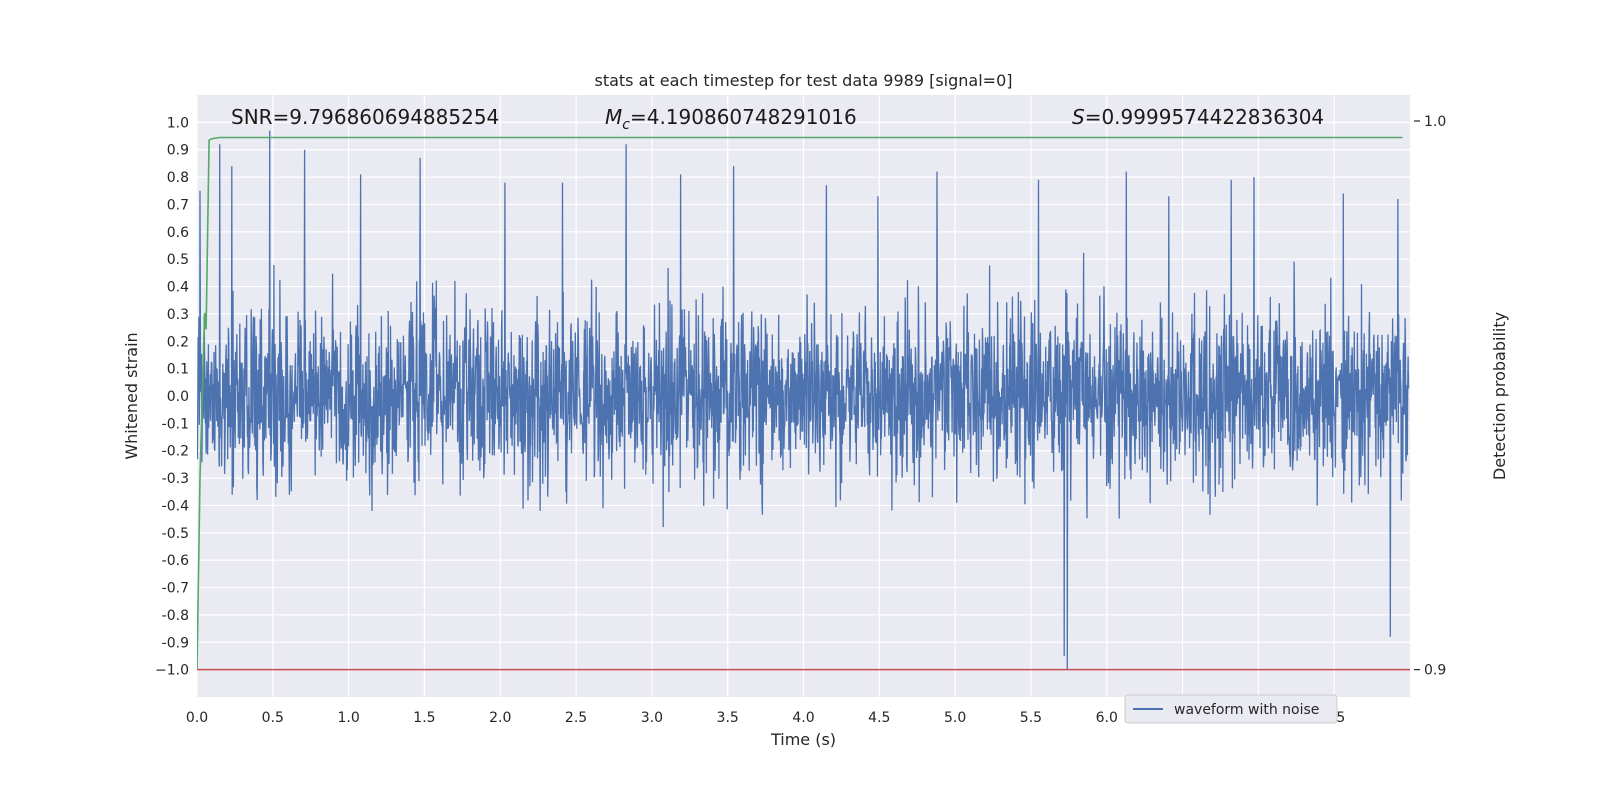  What do you see at coordinates (803, 718) in the screenshot?
I see `x-tick-label: 4.0` at bounding box center [803, 718].